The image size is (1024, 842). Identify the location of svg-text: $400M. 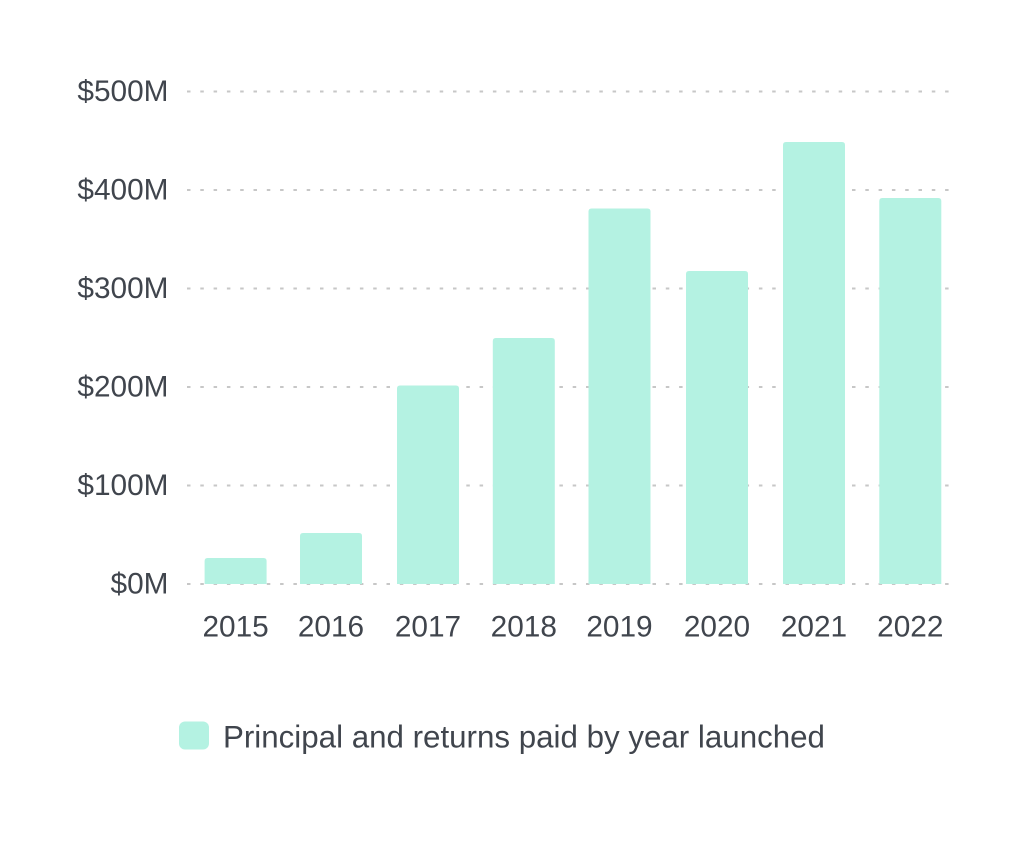
(122, 190).